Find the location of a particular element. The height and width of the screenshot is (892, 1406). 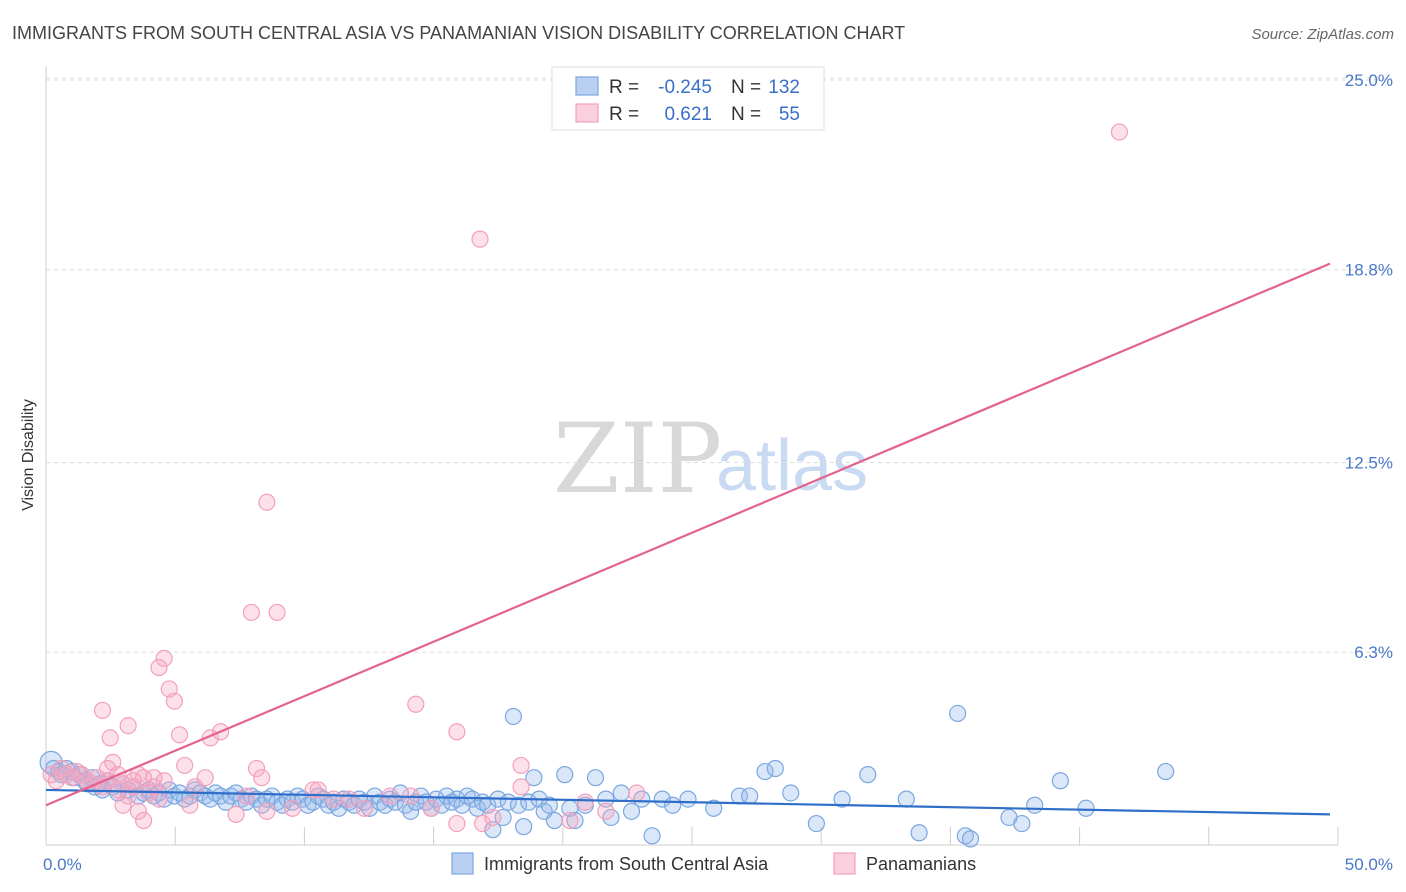

trend-line-south-central-asia is located at coordinates (688, 802).